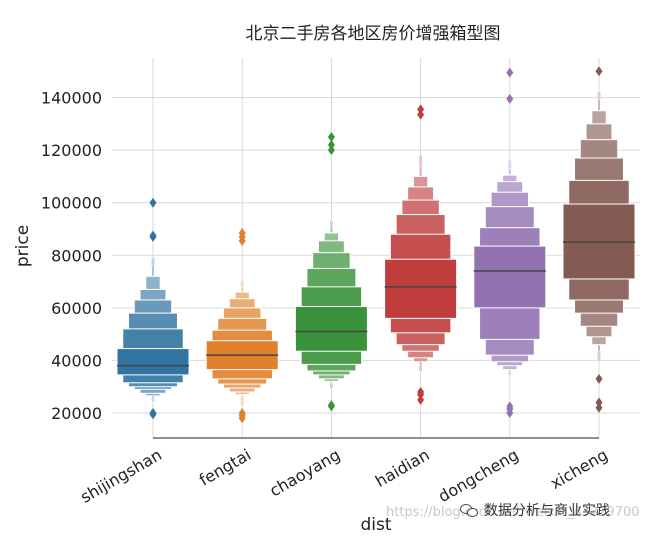 This screenshot has height=540, width=656. What do you see at coordinates (153, 308) in the screenshot?
I see `boxen-shijingshan` at bounding box center [153, 308].